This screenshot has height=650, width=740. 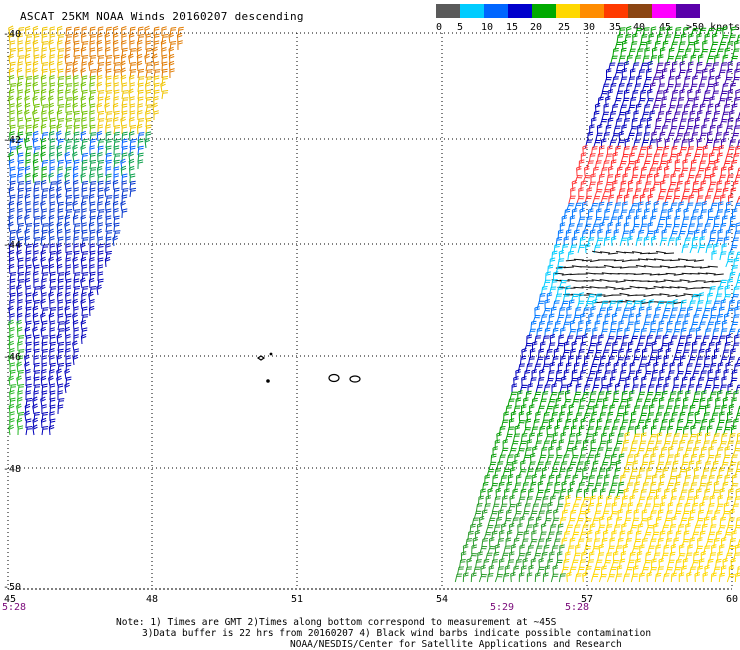 I want to click on longitude-labels: 45 48 51 54 57 60, so click(x=371, y=599).